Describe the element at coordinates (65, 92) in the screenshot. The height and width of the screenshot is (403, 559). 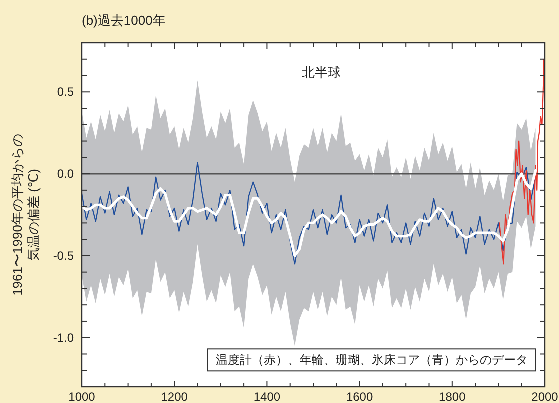
I see `y-tick-label: 0.5` at that location.